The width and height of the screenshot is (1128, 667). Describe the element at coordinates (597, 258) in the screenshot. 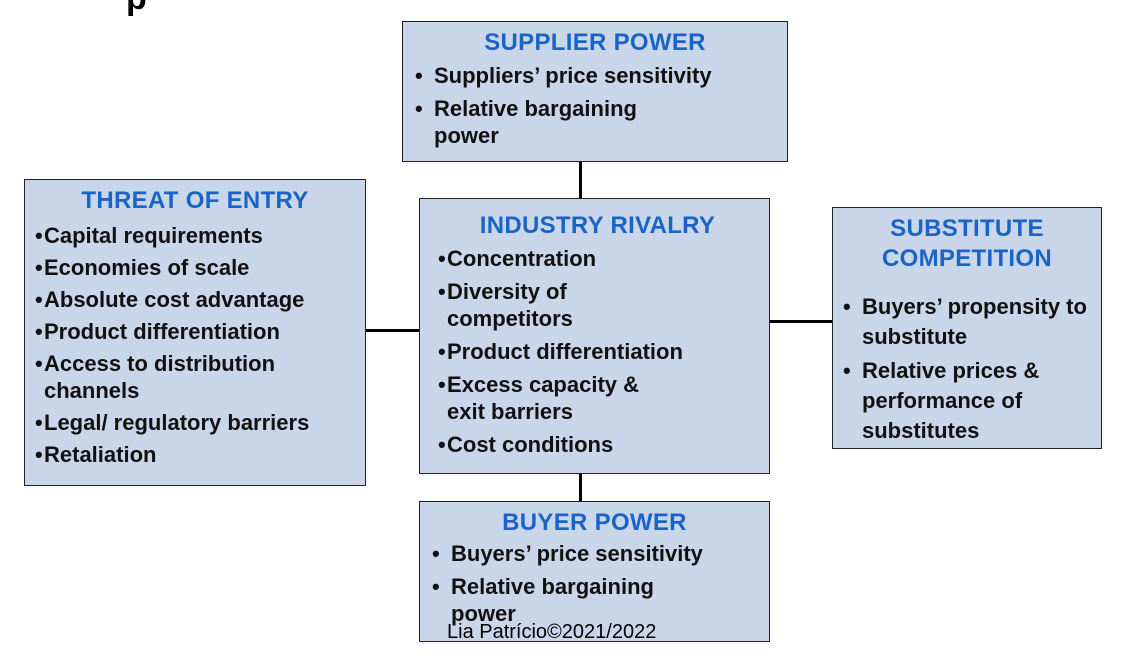

I see `list-item: • Concentration` at that location.